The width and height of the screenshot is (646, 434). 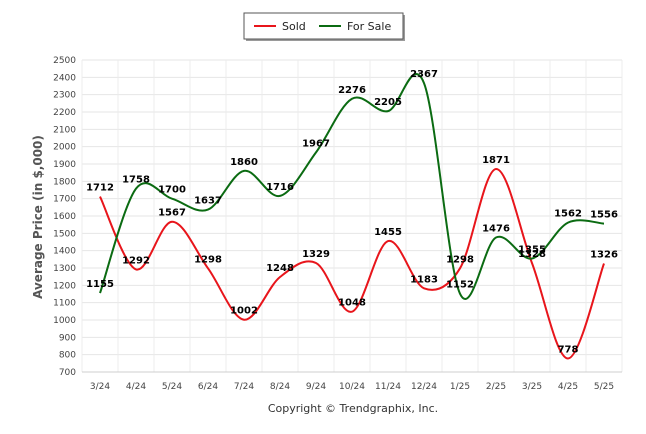 I want to click on x-tick-label: 5/25, so click(x=604, y=387).